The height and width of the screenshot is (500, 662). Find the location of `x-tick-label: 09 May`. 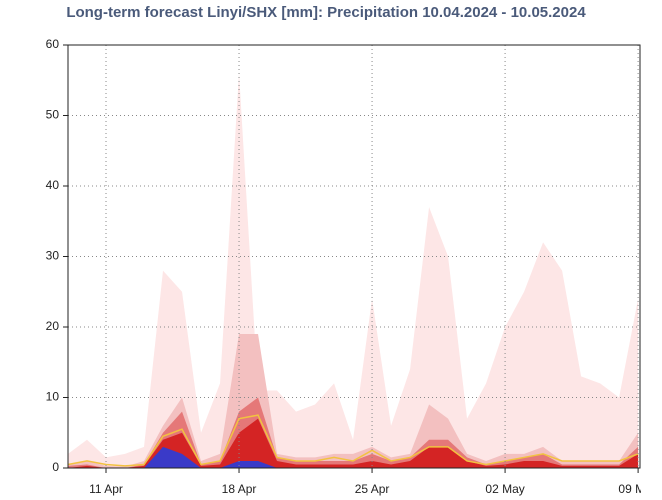

x-tick-label: 09 May is located at coordinates (637, 489).